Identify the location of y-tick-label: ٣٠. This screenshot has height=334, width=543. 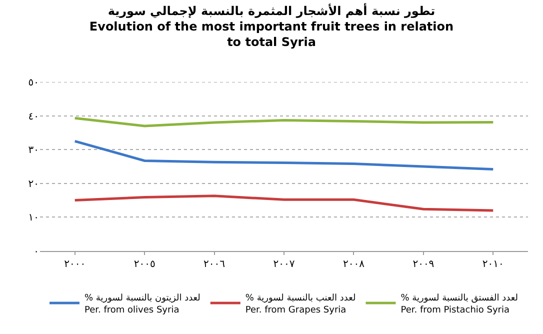
(33, 150).